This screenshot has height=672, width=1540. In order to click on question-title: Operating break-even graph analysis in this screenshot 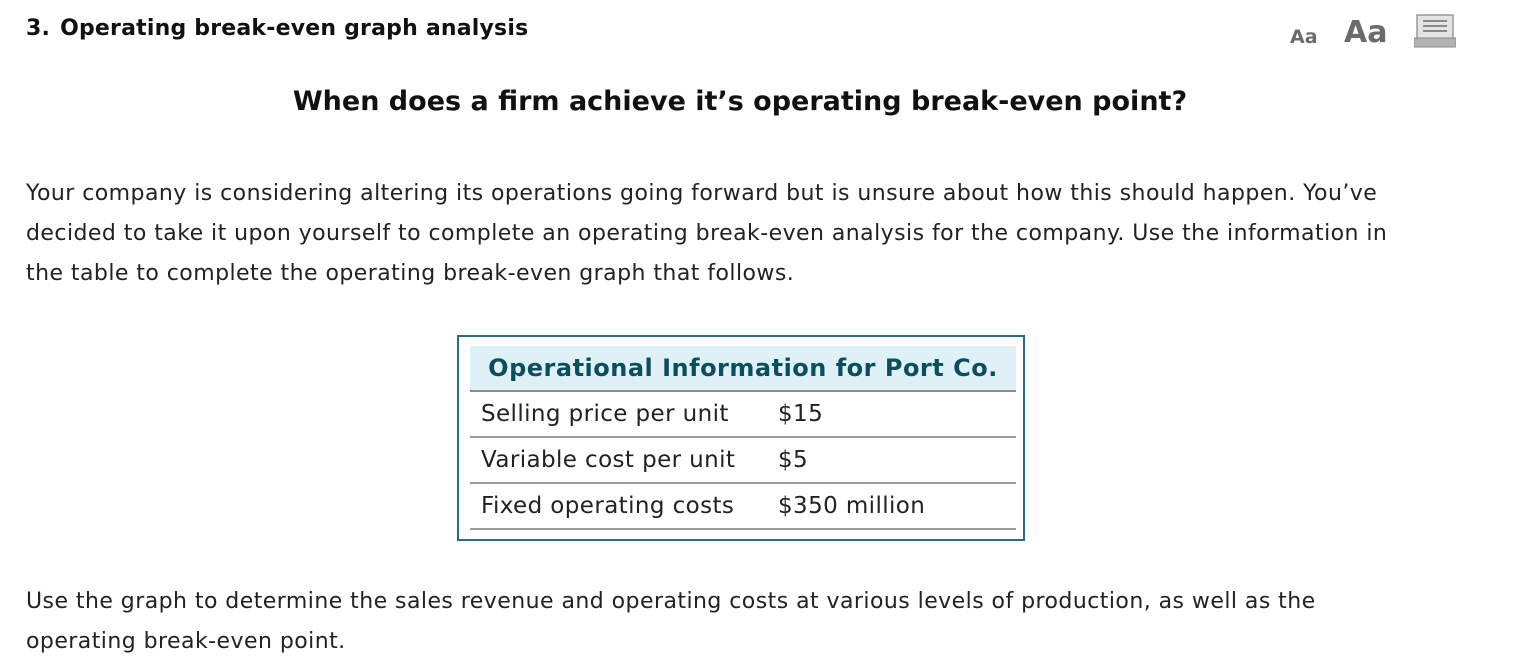, I will do `click(294, 28)`.